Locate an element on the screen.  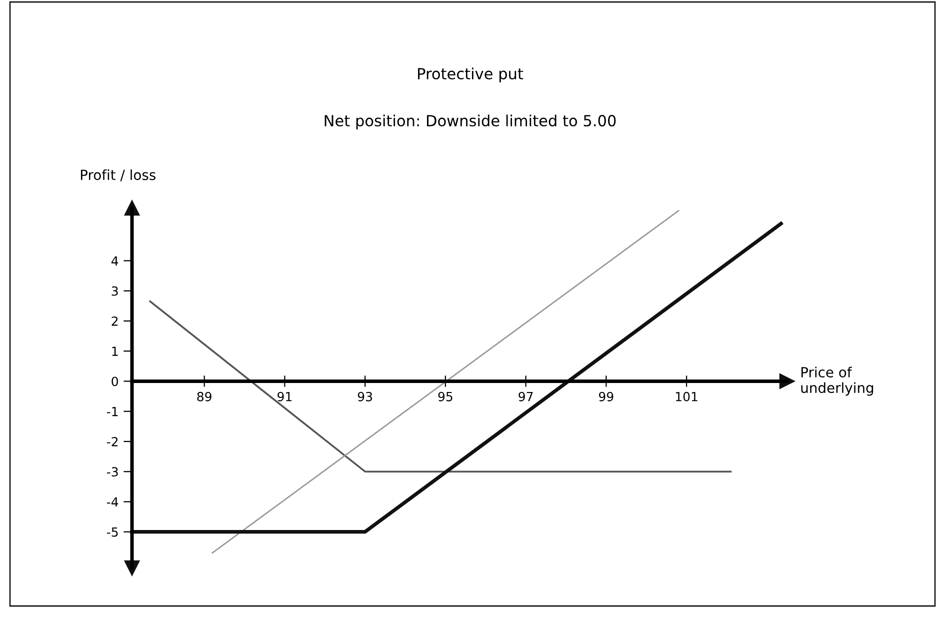
y-tick-label: -2 is located at coordinates (112, 441).